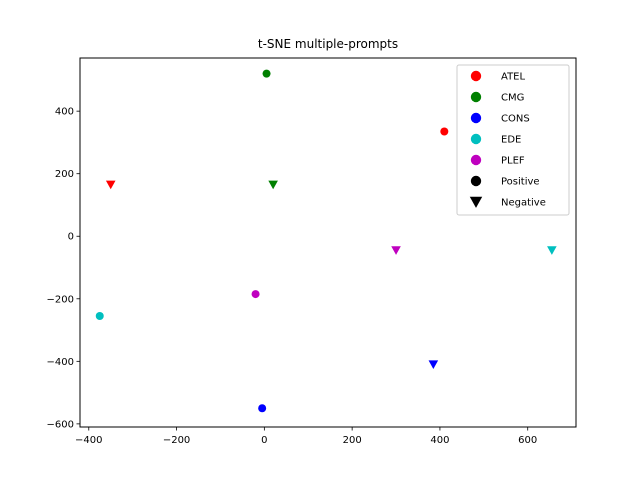 This screenshot has height=480, width=640. What do you see at coordinates (64, 174) in the screenshot?
I see `y-tick-label: 200` at bounding box center [64, 174].